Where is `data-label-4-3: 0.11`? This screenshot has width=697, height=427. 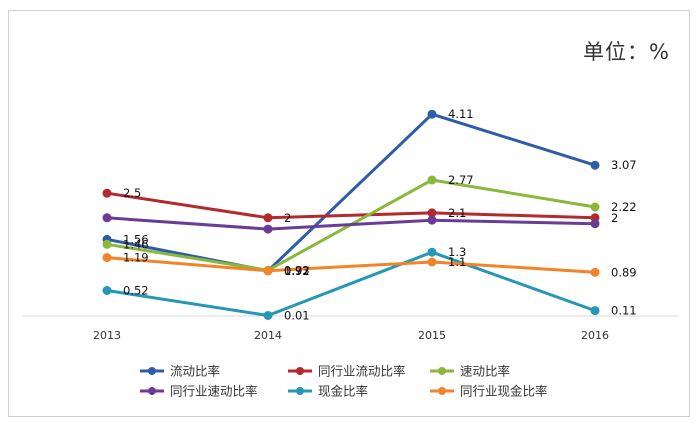
data-label-4-3: 0.11 is located at coordinates (624, 311).